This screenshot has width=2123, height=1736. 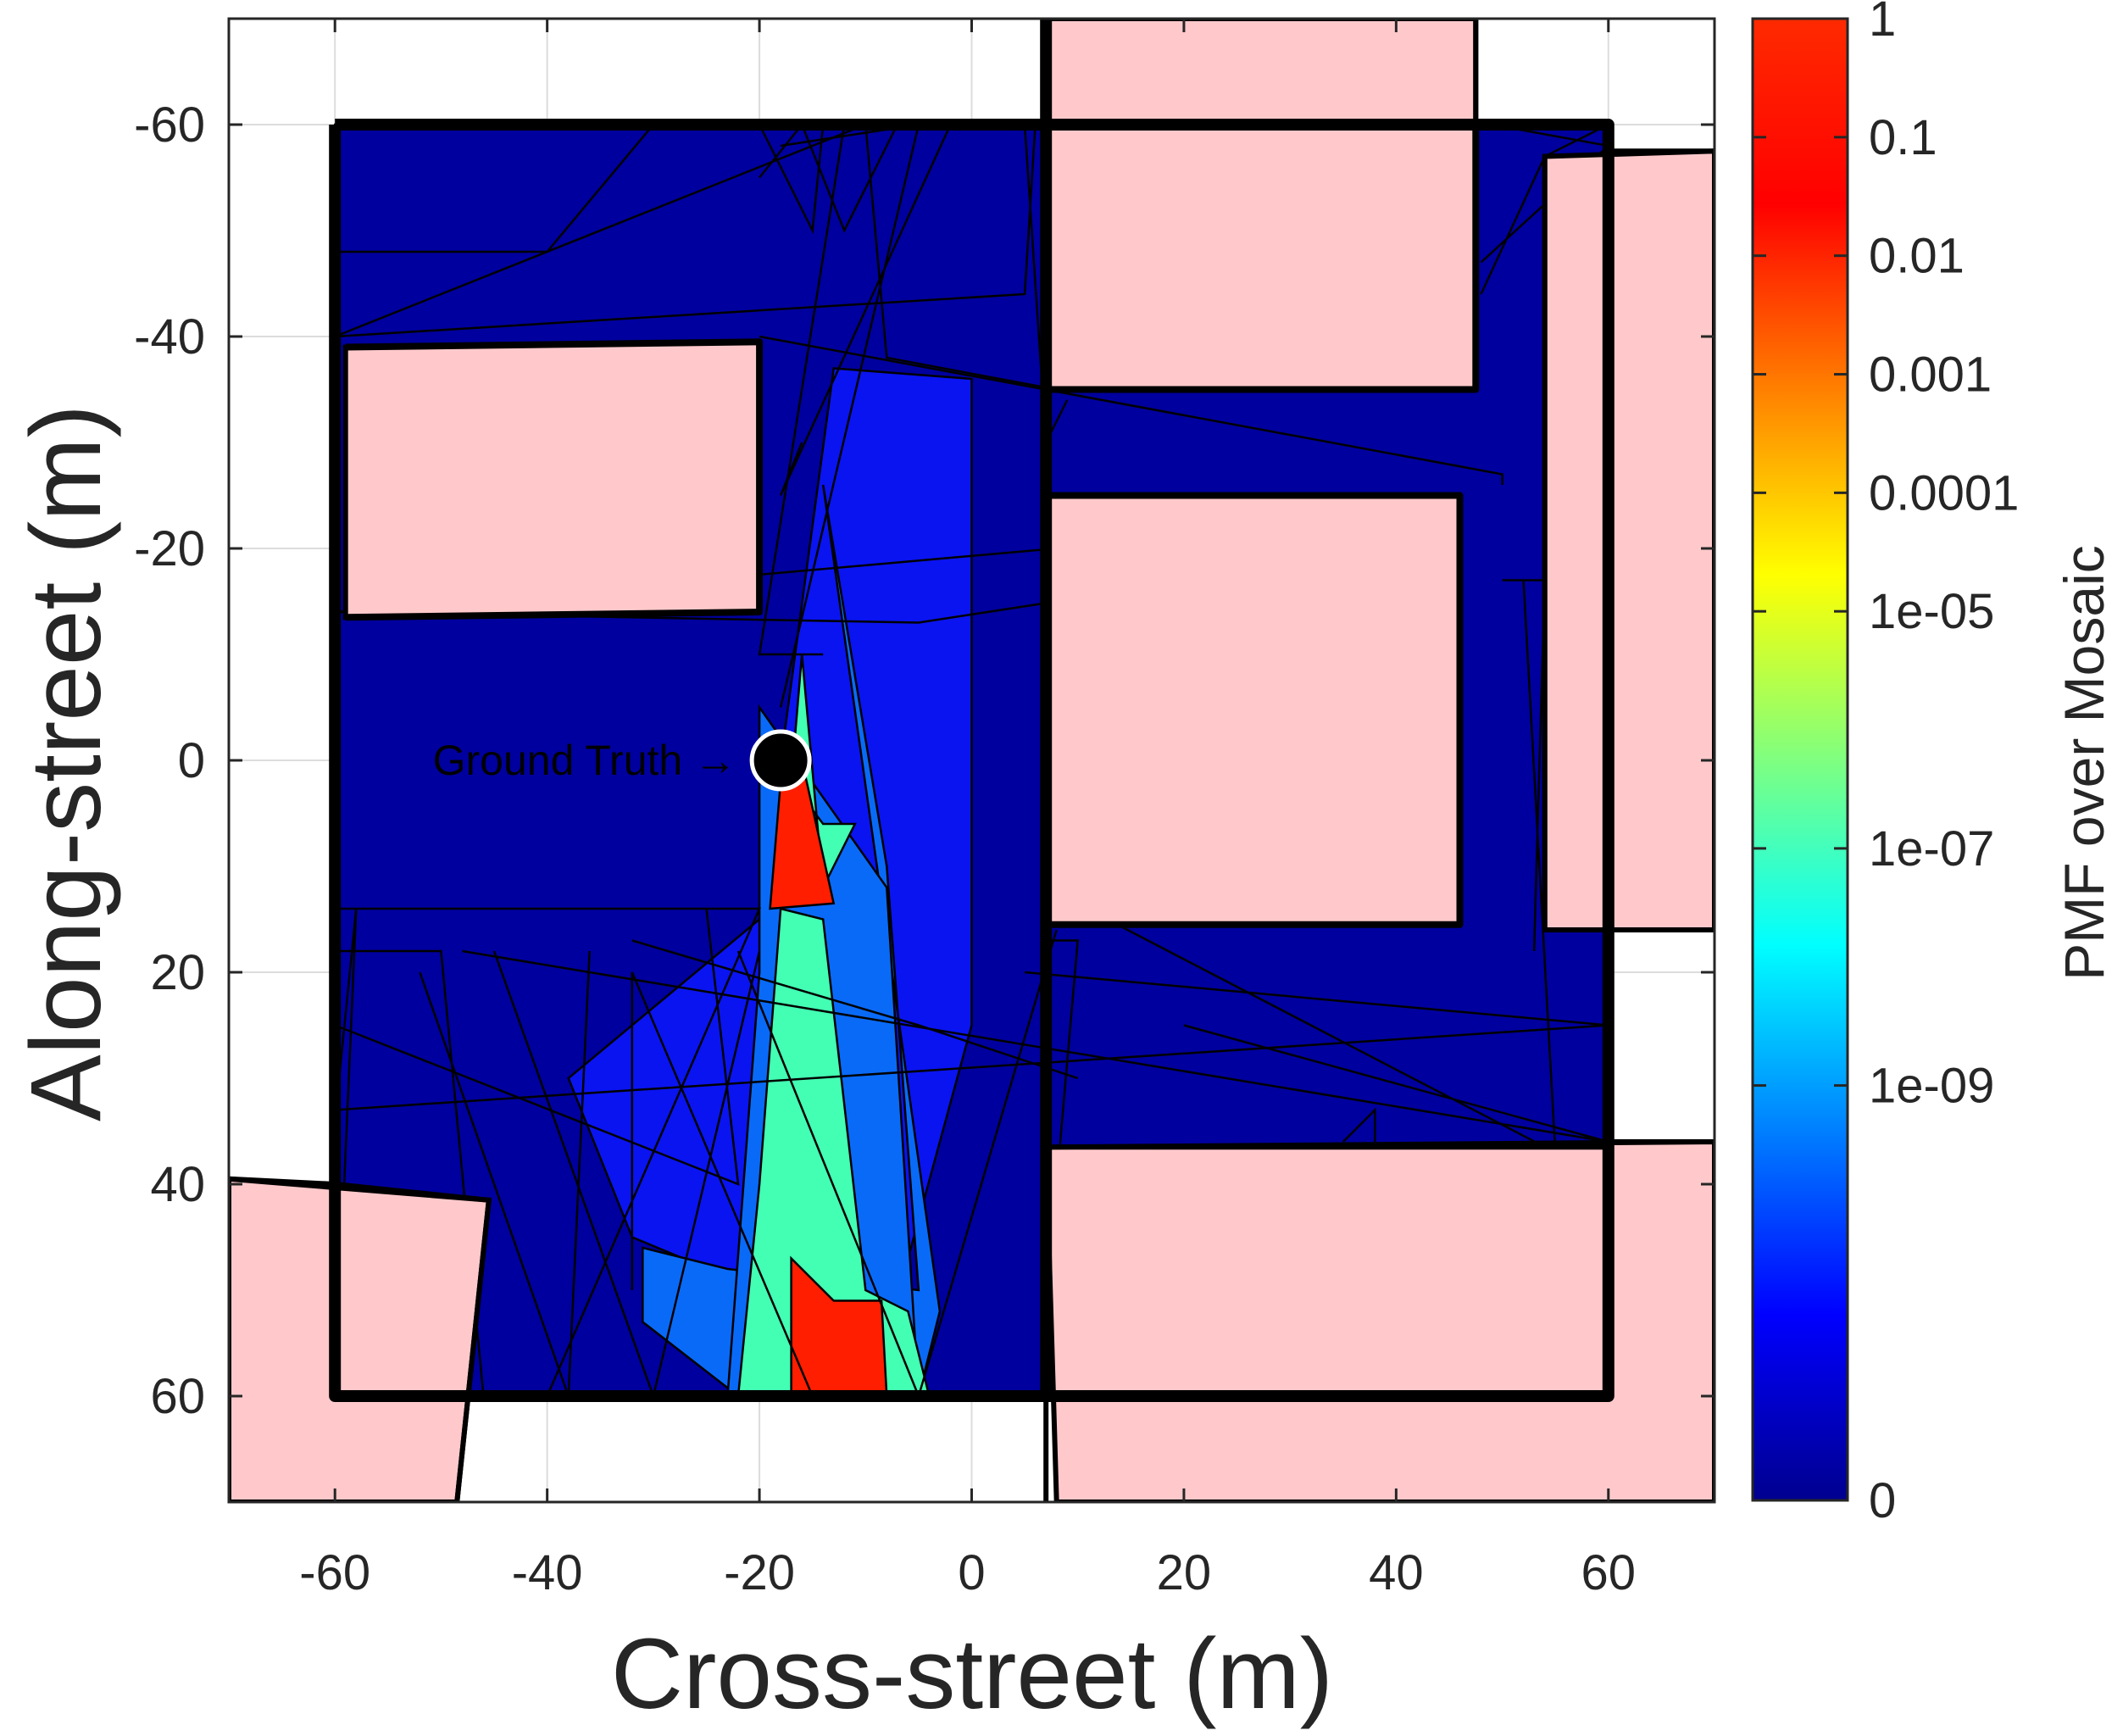 What do you see at coordinates (971, 1572) in the screenshot?
I see `x-tick-label: 0` at bounding box center [971, 1572].